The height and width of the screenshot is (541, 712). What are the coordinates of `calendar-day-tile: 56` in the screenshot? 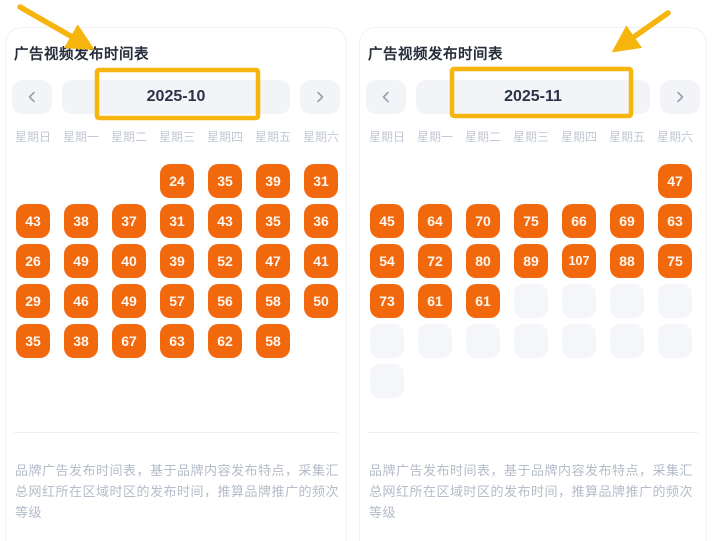 It's located at (225, 301).